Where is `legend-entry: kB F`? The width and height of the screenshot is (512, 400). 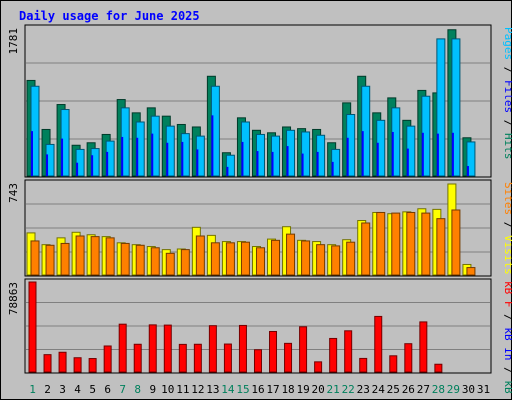 legend-entry: kB F is located at coordinates (507, 294).